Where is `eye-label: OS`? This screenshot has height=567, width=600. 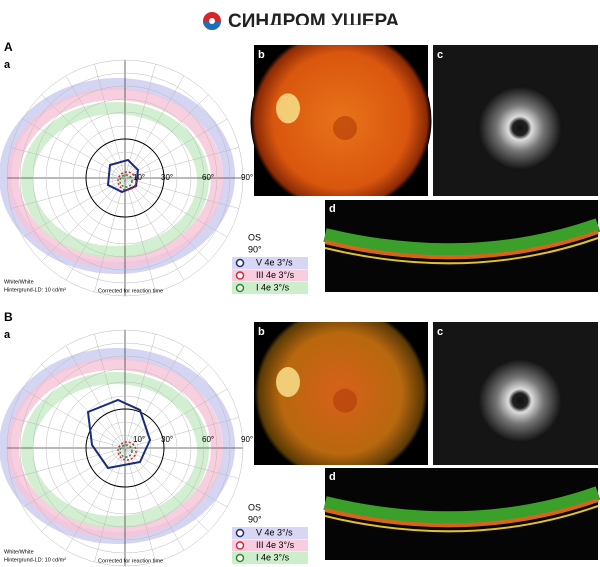 eye-label: OS is located at coordinates (254, 507).